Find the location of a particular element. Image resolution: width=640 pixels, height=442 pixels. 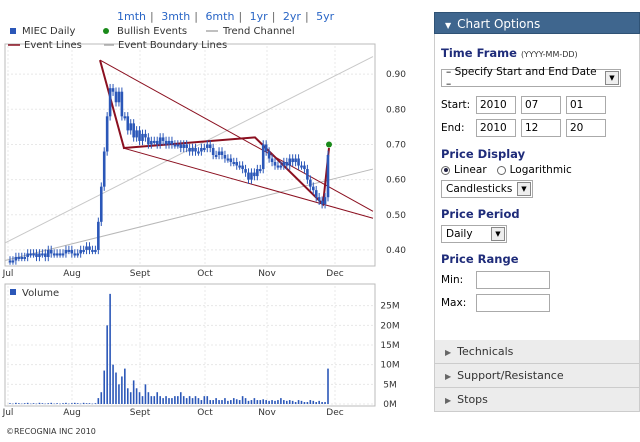

range-1mth: 1mth is located at coordinates (131, 16).